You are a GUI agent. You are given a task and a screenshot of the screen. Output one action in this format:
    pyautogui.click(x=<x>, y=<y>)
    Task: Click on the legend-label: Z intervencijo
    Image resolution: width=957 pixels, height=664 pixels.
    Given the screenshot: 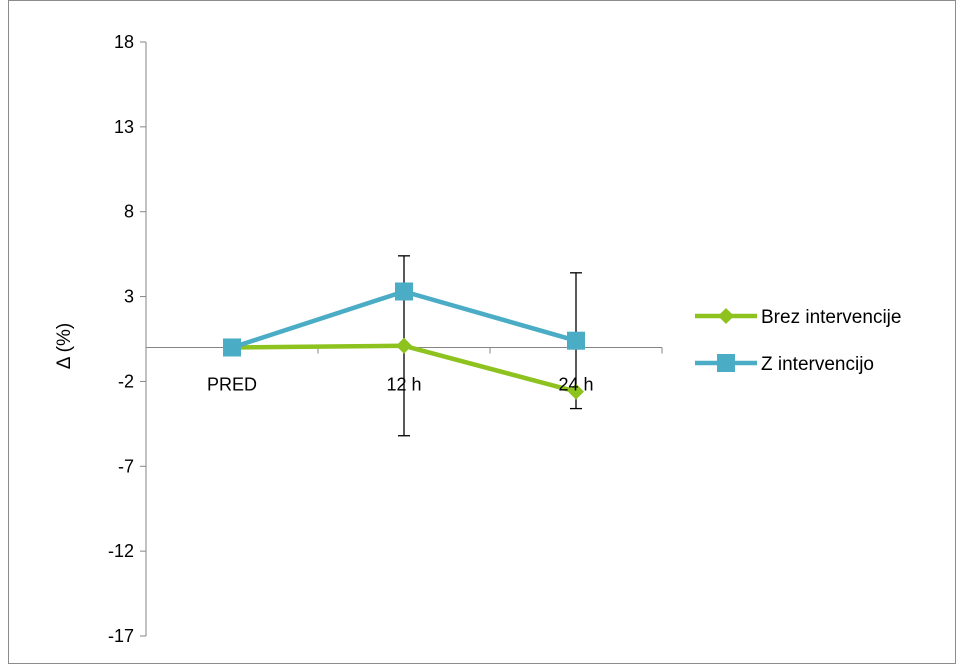 What is the action you would take?
    pyautogui.click(x=817, y=364)
    